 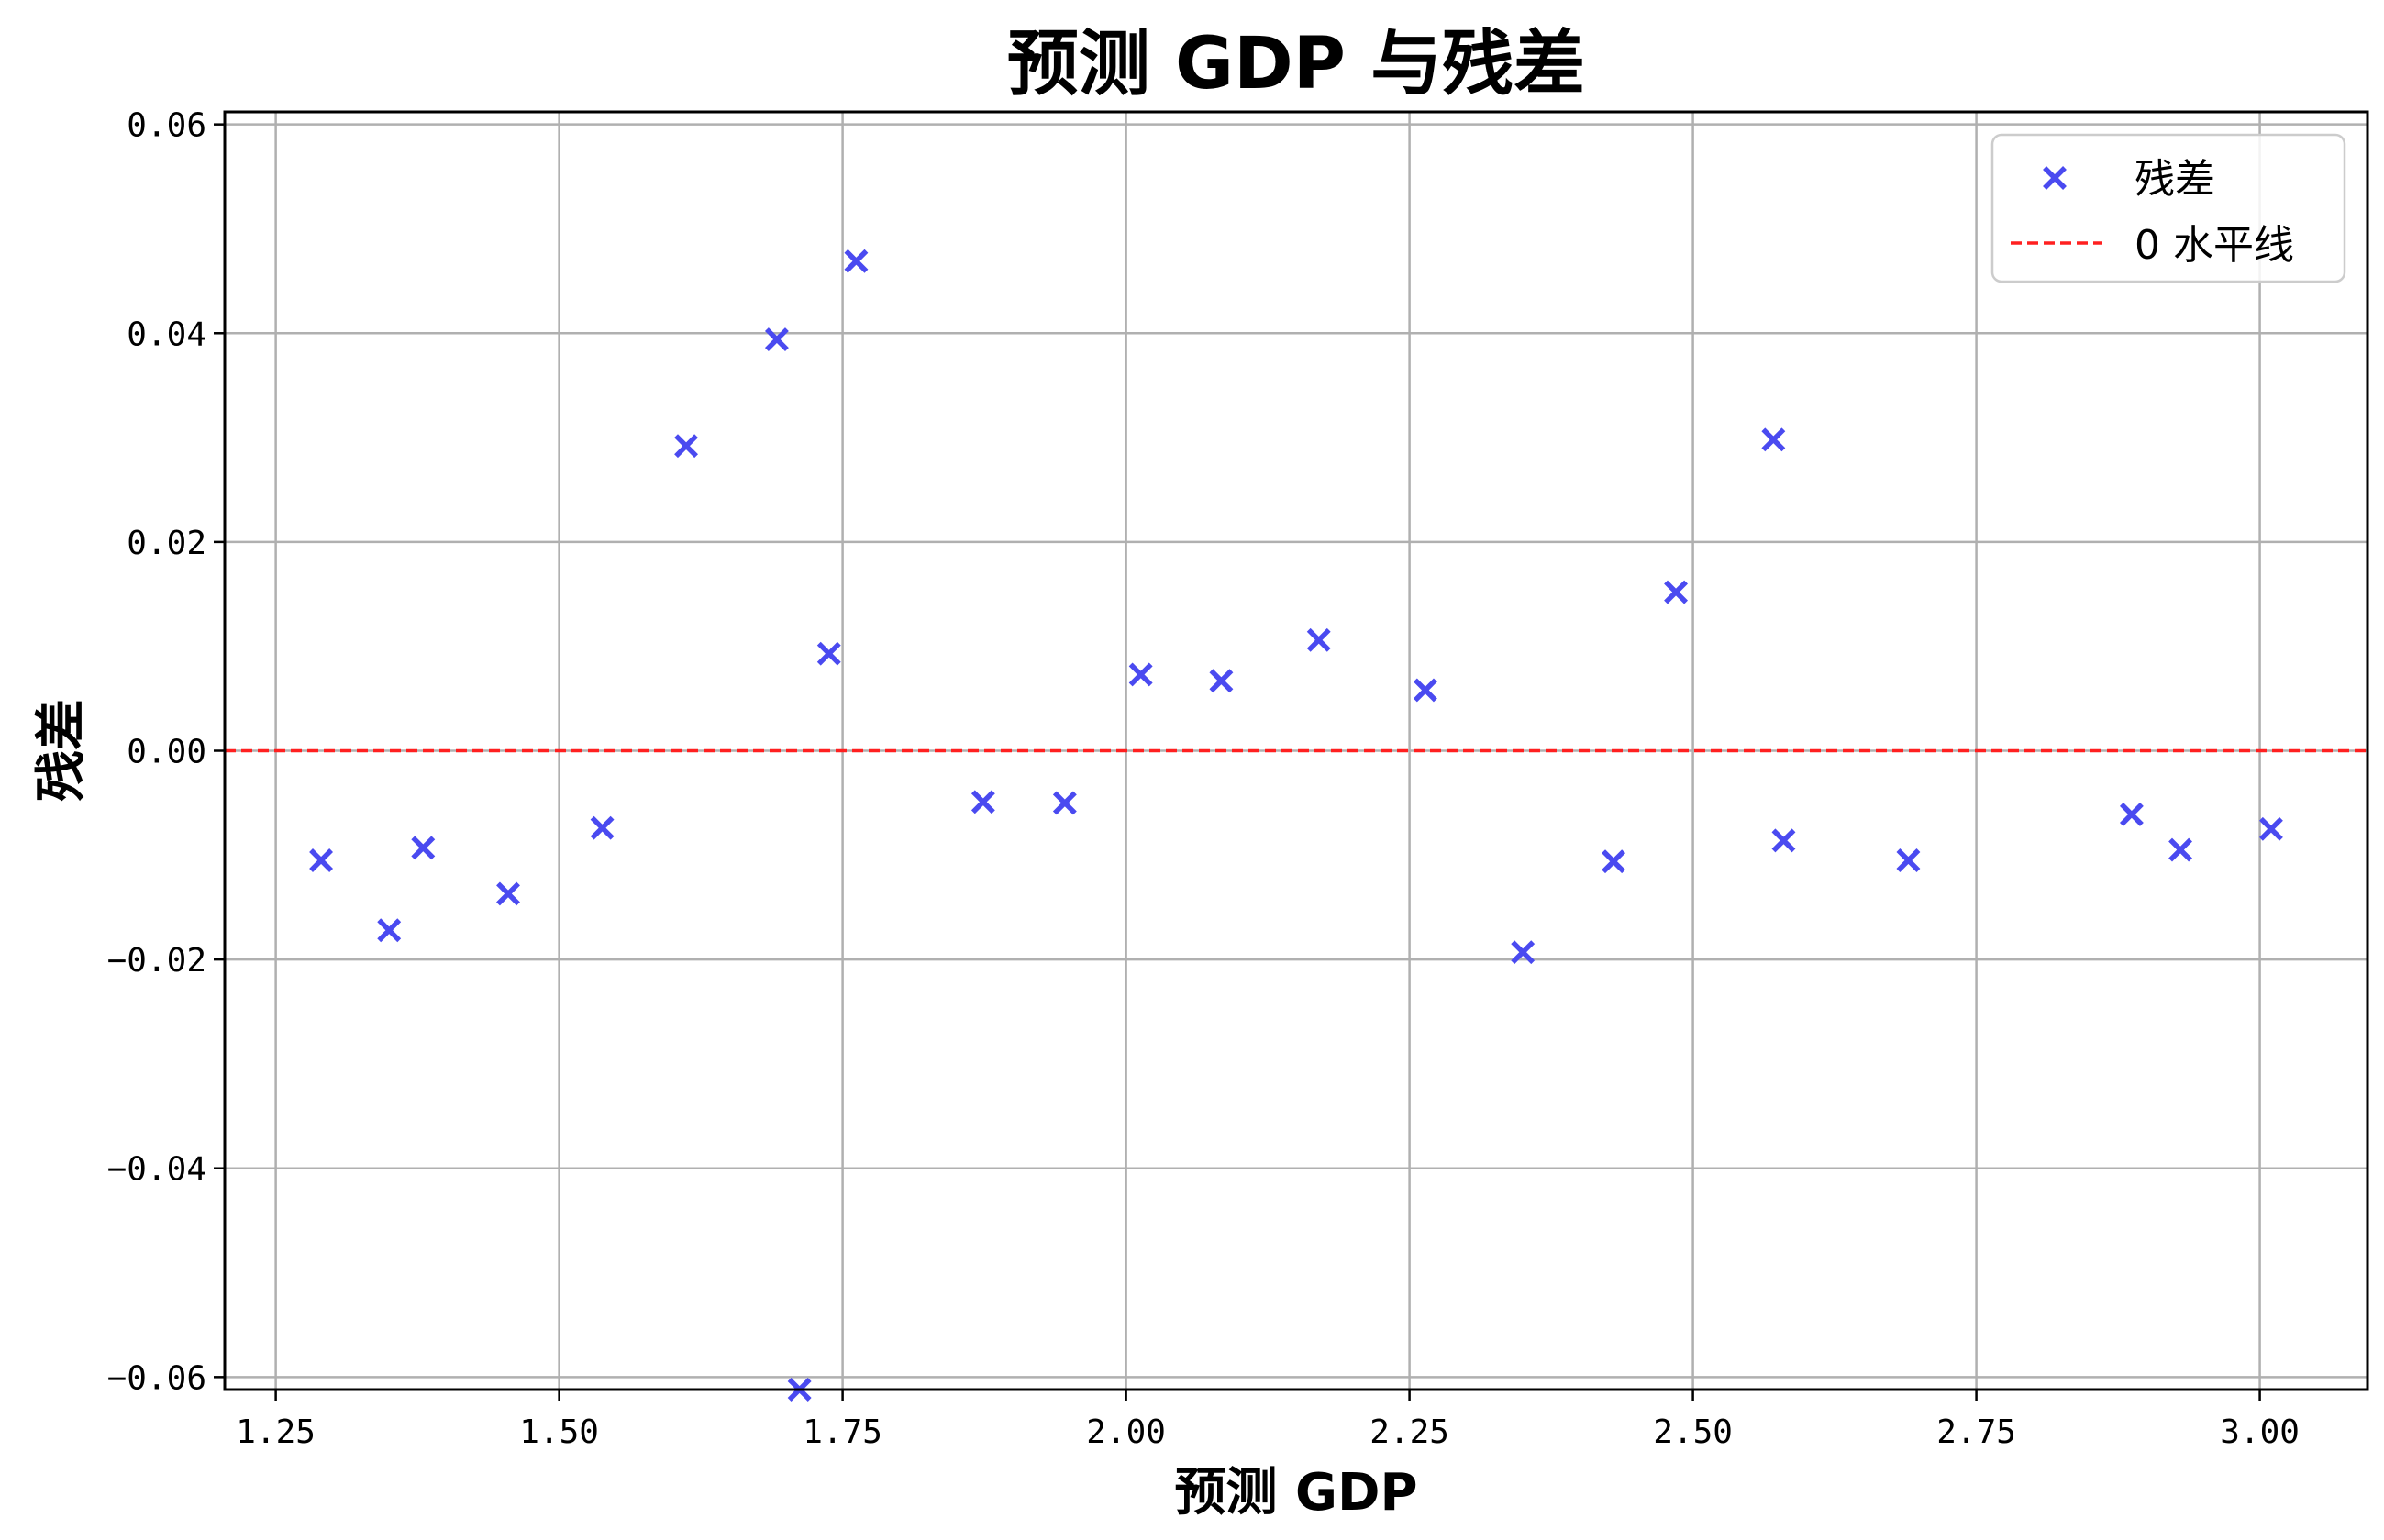 What do you see at coordinates (166, 334) in the screenshot?
I see `y-tick-label: 0.04` at bounding box center [166, 334].